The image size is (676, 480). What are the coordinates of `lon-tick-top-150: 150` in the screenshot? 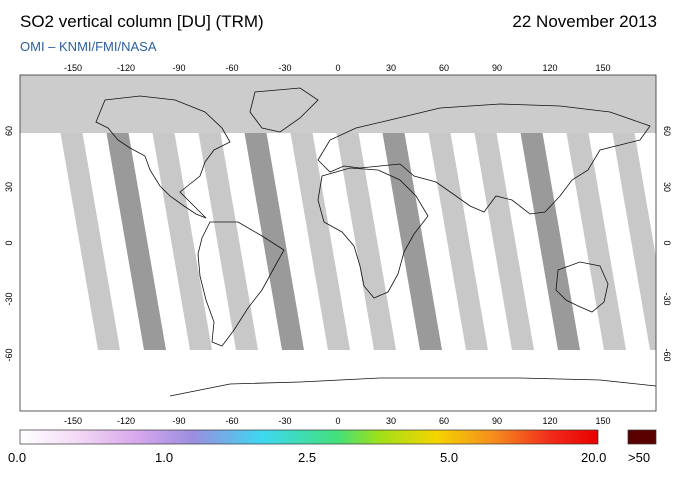 It's located at (602, 68).